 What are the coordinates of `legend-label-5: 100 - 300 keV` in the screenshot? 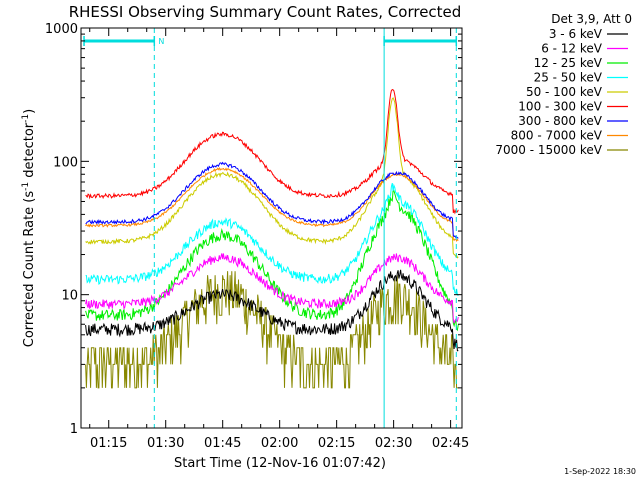 It's located at (560, 107).